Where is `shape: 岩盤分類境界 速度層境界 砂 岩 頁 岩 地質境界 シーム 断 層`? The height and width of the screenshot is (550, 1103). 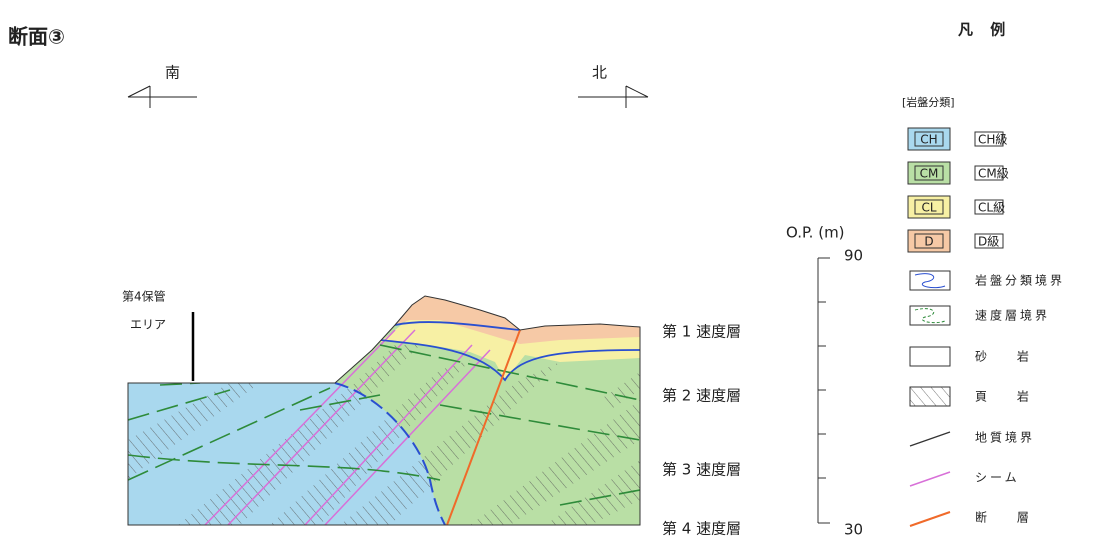 shape: 岩盤分類境界 速度層境界 砂 岩 頁 岩 地質境界 シーム 断 層 is located at coordinates (1020, 399).